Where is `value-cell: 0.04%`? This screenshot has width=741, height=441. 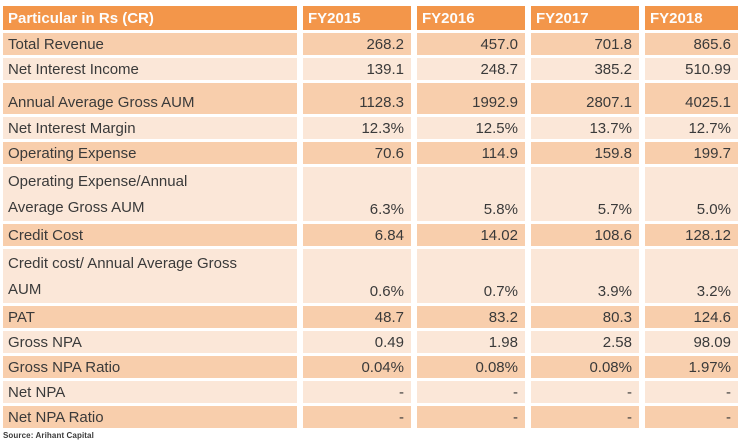
value-cell: 0.04% is located at coordinates (357, 367).